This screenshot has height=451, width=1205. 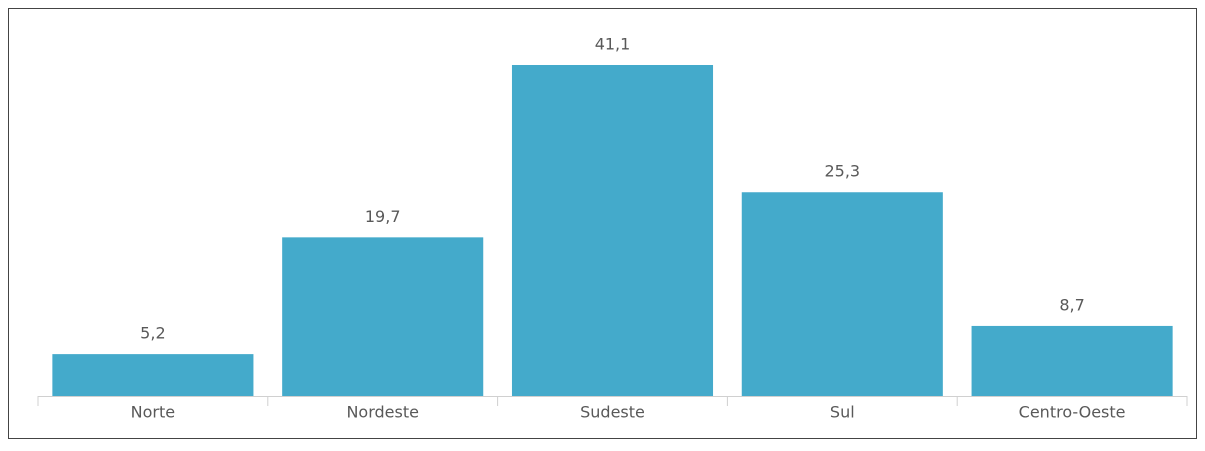 I want to click on x-tick-label: Sudeste, so click(x=612, y=412).